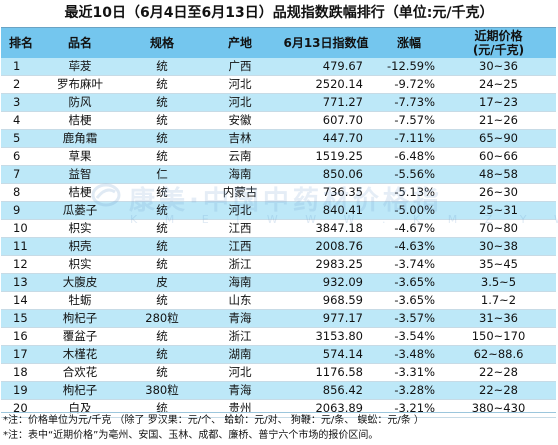  I want to click on cell-rank: 14, so click(20, 300).